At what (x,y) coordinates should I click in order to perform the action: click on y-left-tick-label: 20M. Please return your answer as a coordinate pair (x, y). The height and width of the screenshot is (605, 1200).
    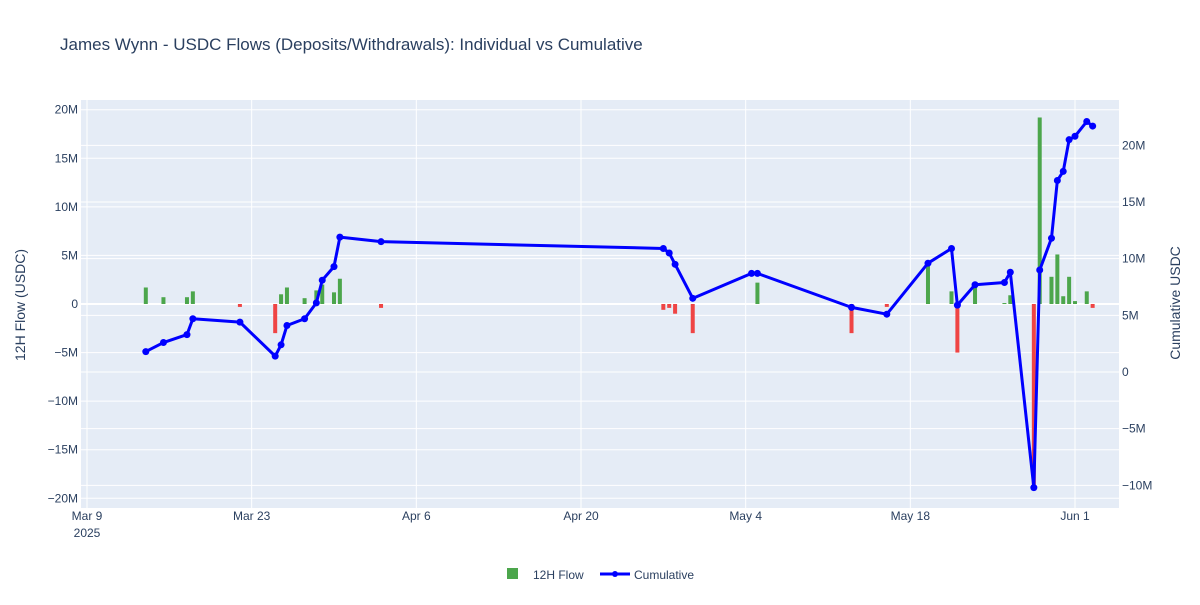
    Looking at the image, I should click on (66, 110).